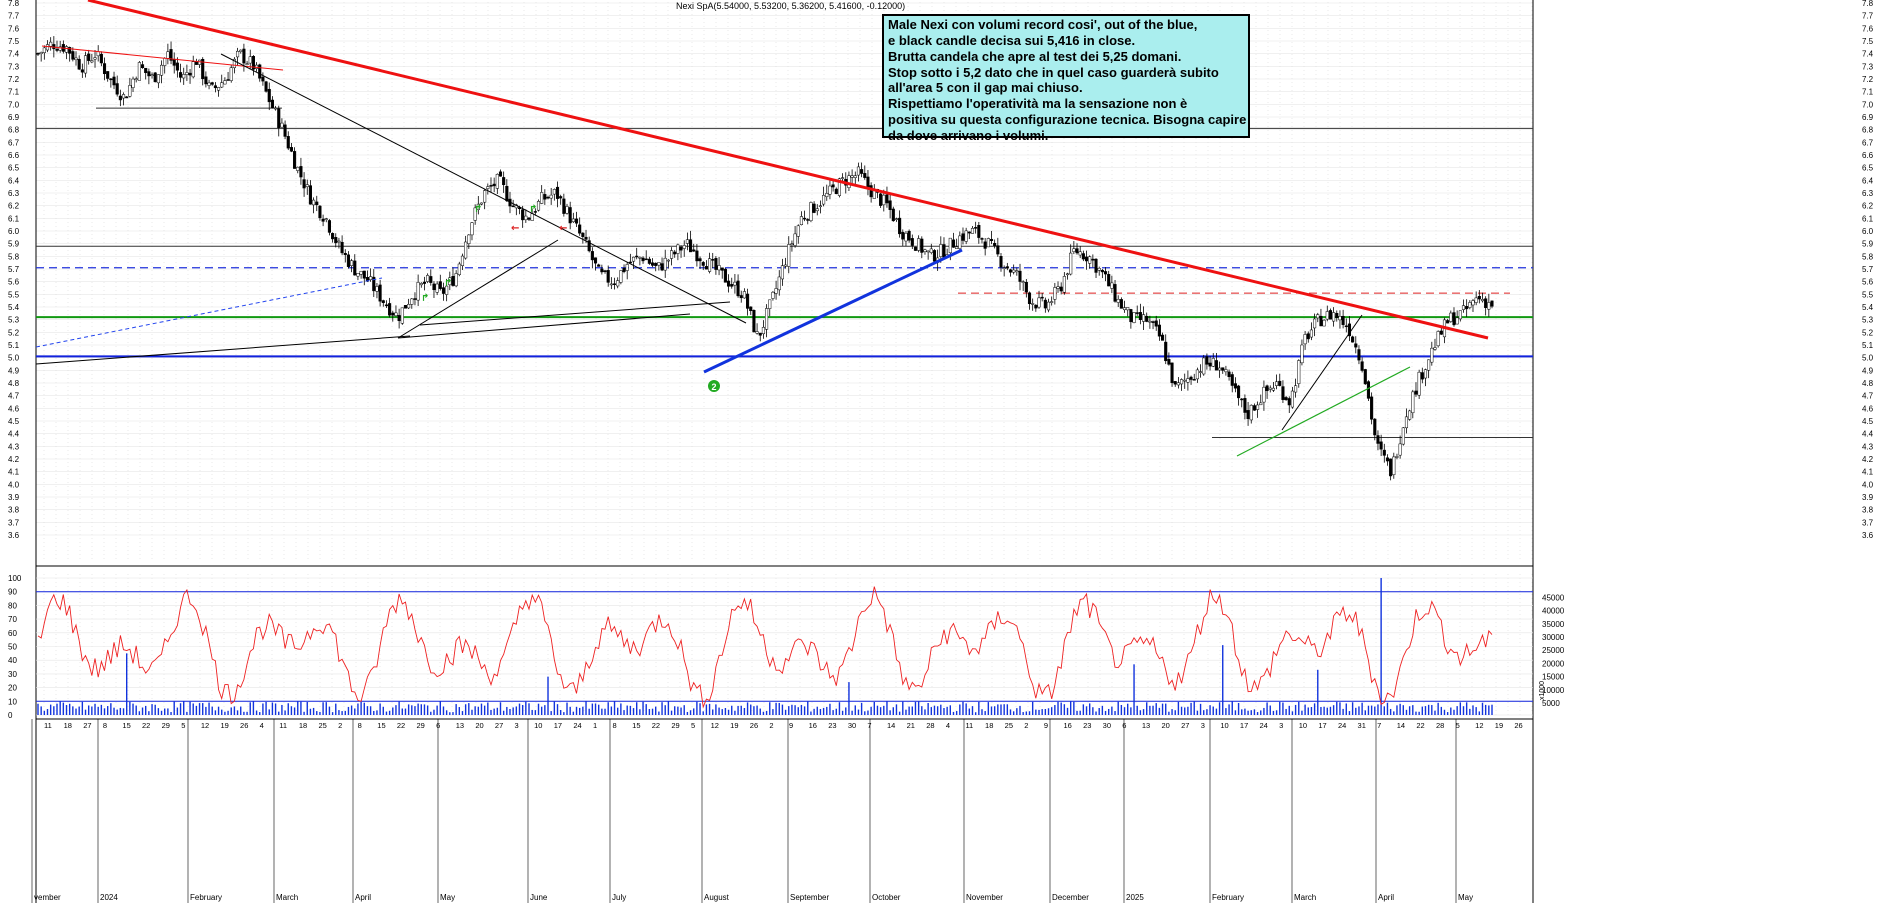 This screenshot has height=903, width=1890. What do you see at coordinates (1542, 690) in the screenshot?
I see `volume-scale-label: x1000` at bounding box center [1542, 690].